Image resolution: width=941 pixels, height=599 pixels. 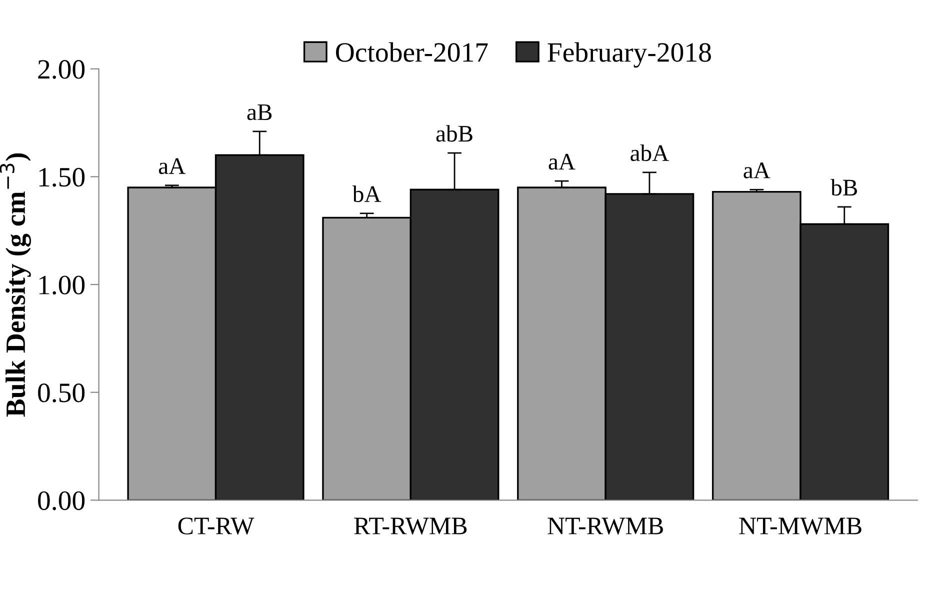 I want to click on legend-label: February-2018, so click(x=629, y=55).